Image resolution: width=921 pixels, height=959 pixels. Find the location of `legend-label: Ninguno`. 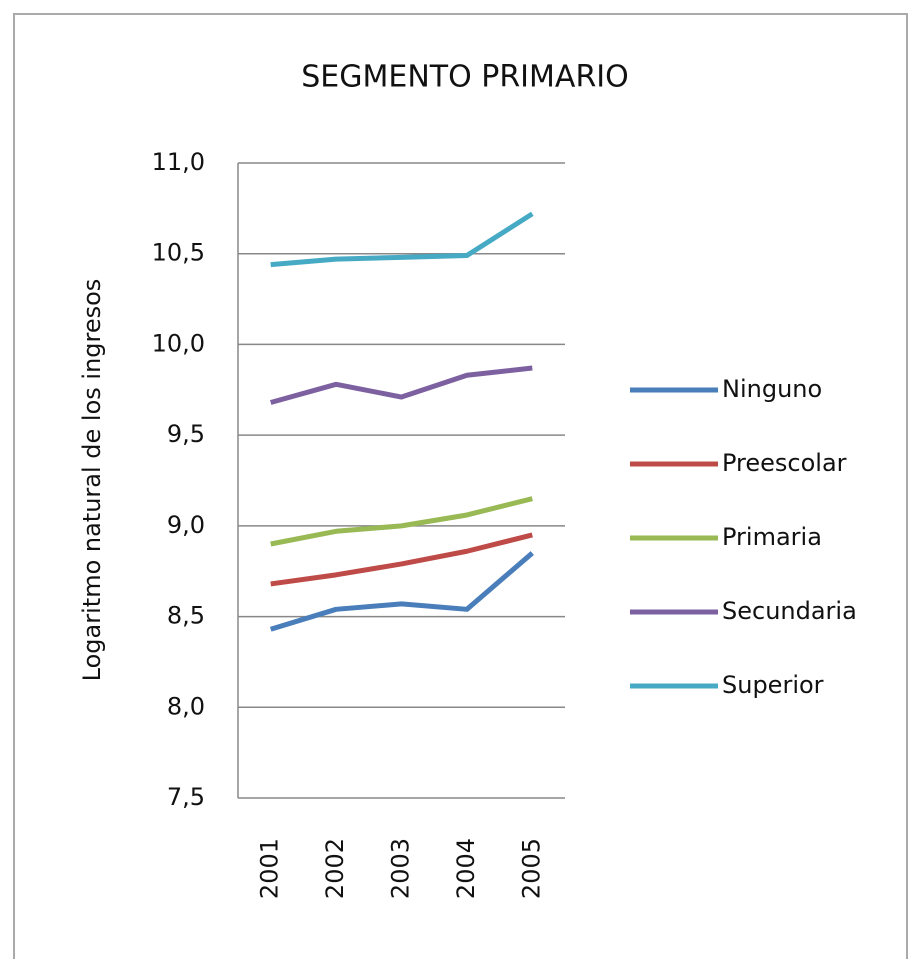

legend-label: Ninguno is located at coordinates (772, 389).